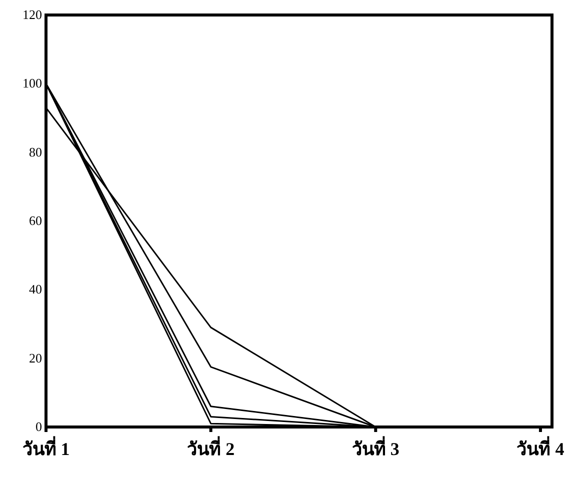 This screenshot has height=477, width=570. What do you see at coordinates (35, 358) in the screenshot?
I see `y-tick-label: 20` at bounding box center [35, 358].